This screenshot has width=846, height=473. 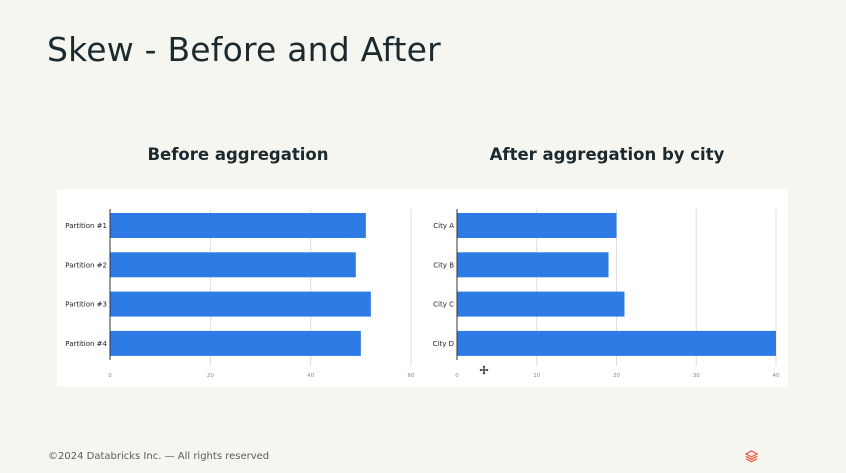 What do you see at coordinates (310, 376) in the screenshot?
I see `before-tick-label: 40` at bounding box center [310, 376].